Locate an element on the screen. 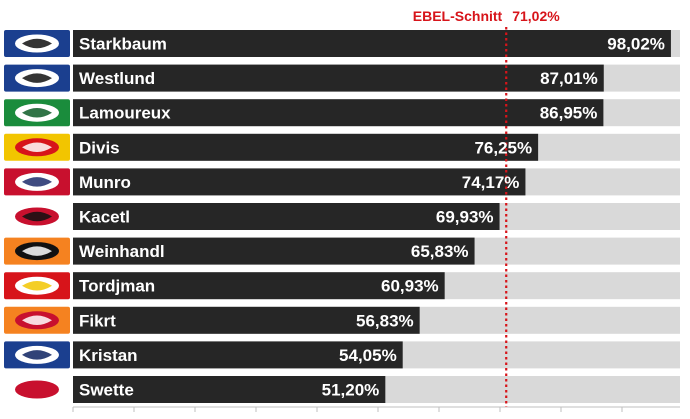 The image size is (690, 419). bar-name-kristan: Kristan is located at coordinates (108, 355).